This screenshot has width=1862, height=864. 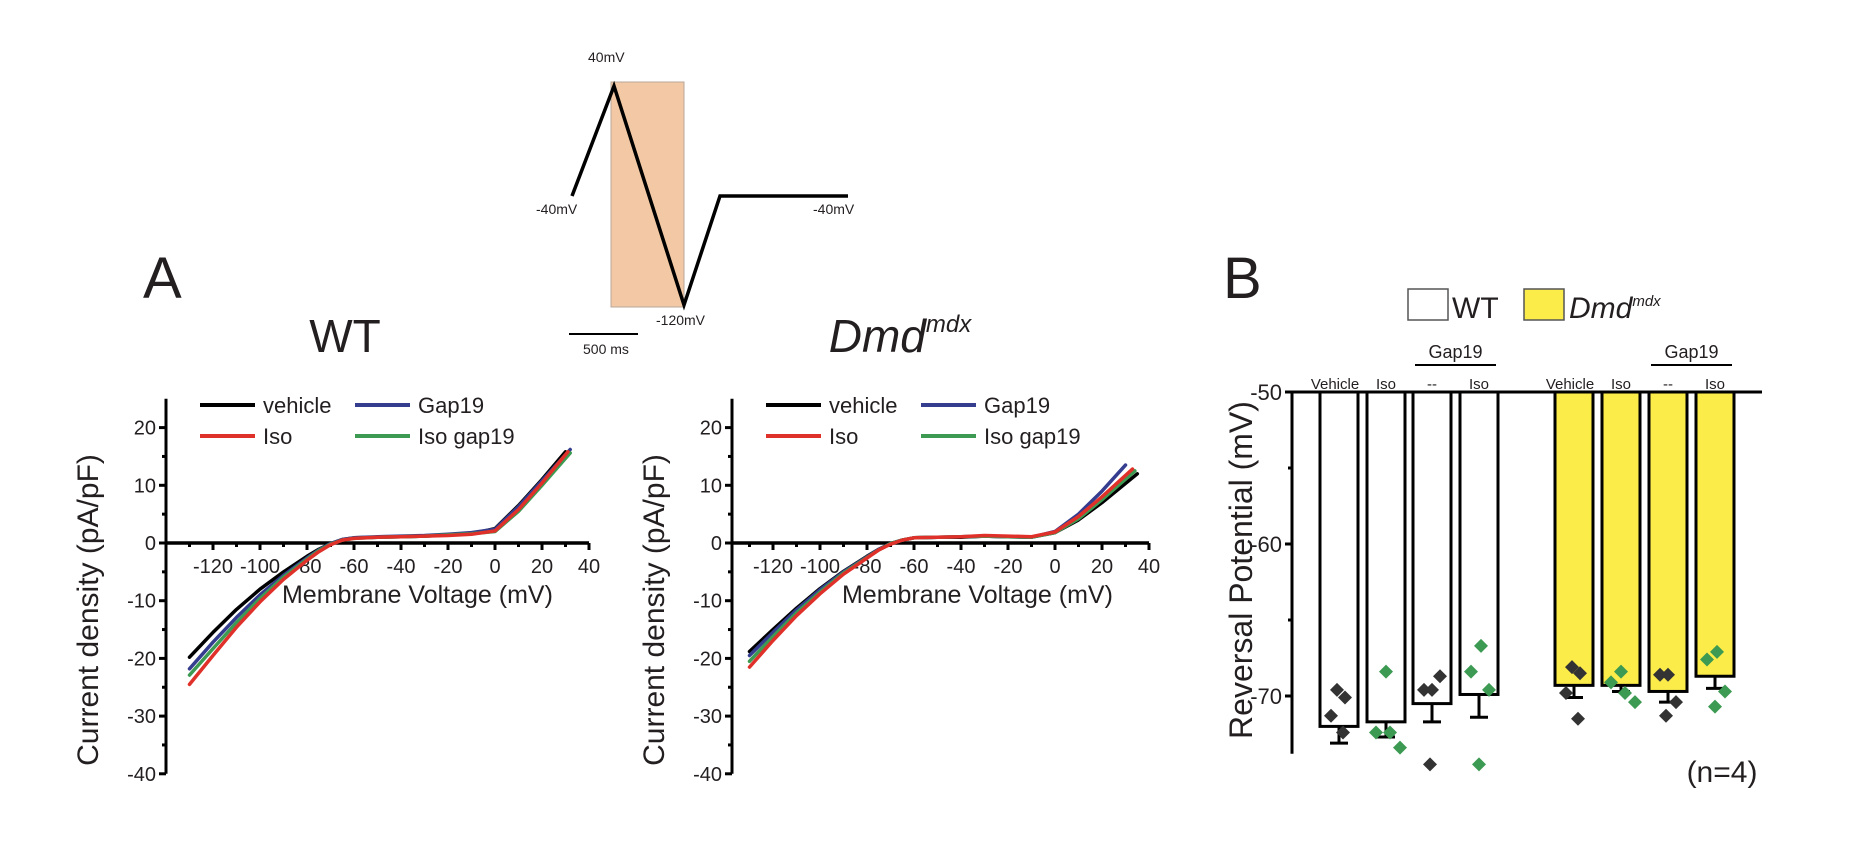 I want to click on legend-label-wt: WT, so click(x=1475, y=308).